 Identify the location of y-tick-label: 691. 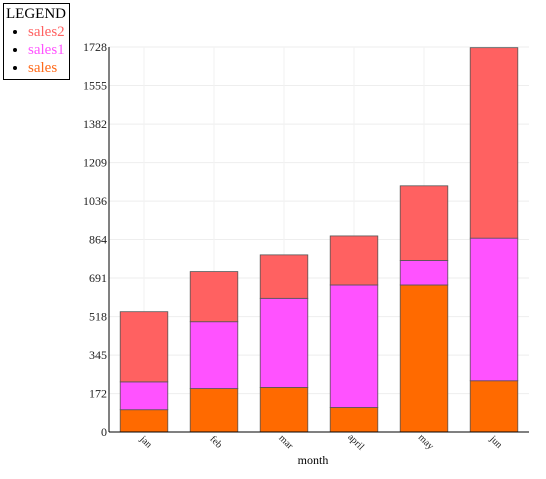
(98, 278).